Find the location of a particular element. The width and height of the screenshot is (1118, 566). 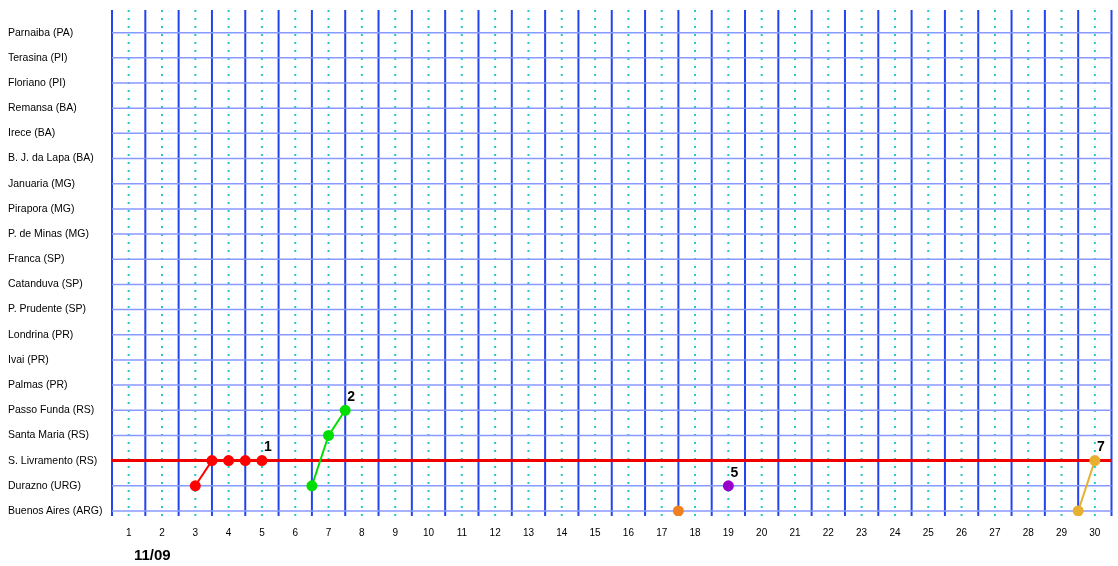

x-tick-label: 21 is located at coordinates (795, 532).